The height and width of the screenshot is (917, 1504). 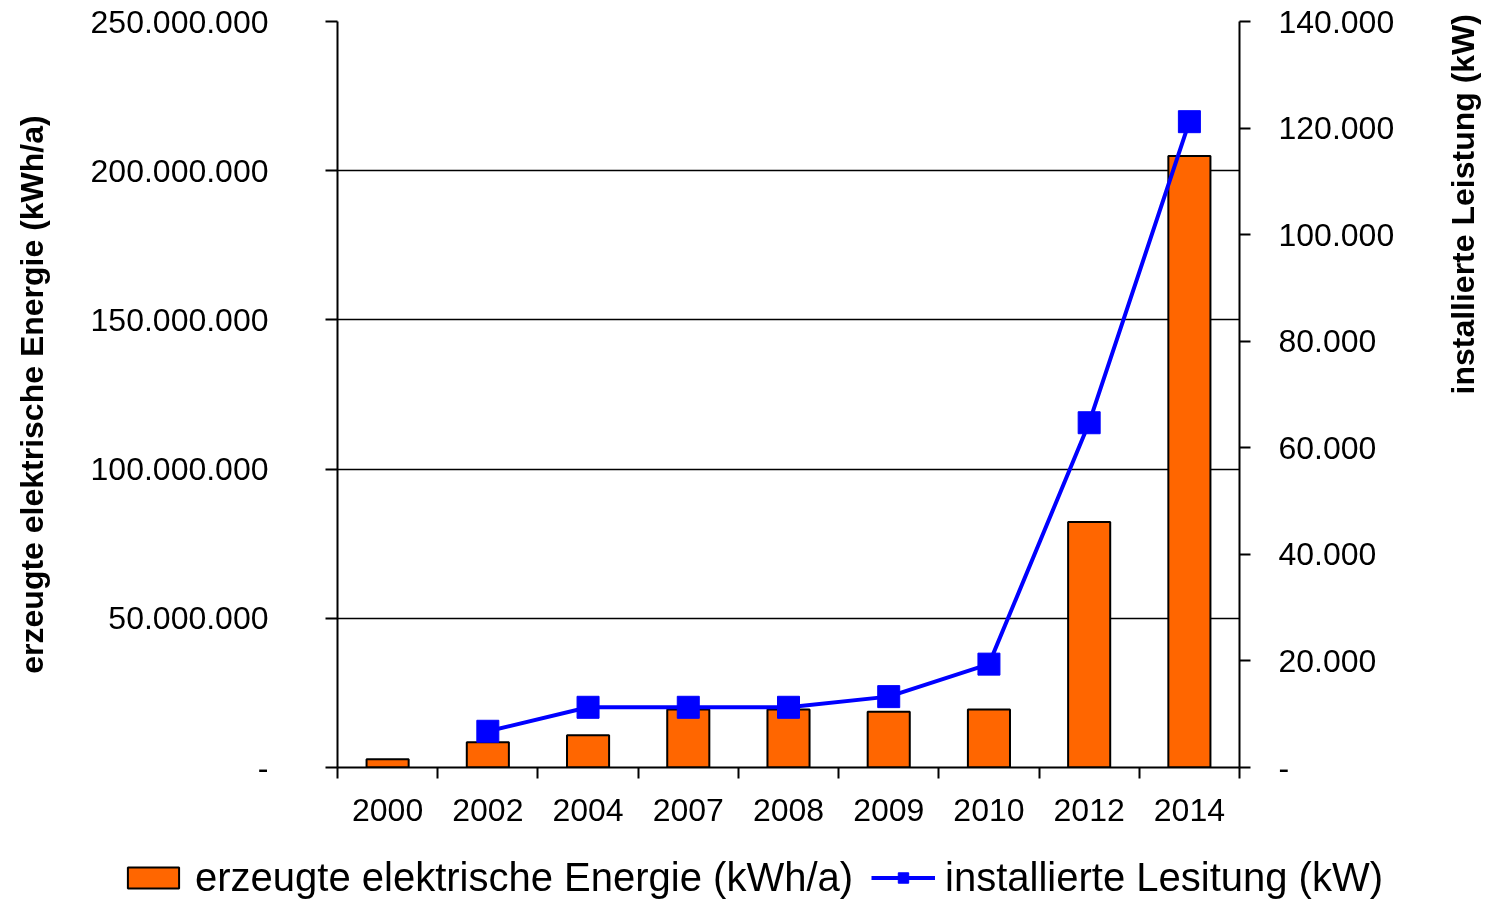 I want to click on legend-label: installierte Lesitung (kW), so click(x=1164, y=877).